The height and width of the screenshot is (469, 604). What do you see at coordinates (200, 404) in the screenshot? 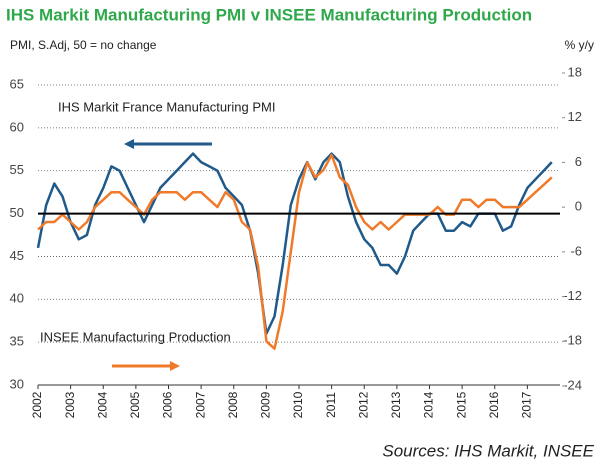
I see `x-tick-label: 2007` at bounding box center [200, 404].